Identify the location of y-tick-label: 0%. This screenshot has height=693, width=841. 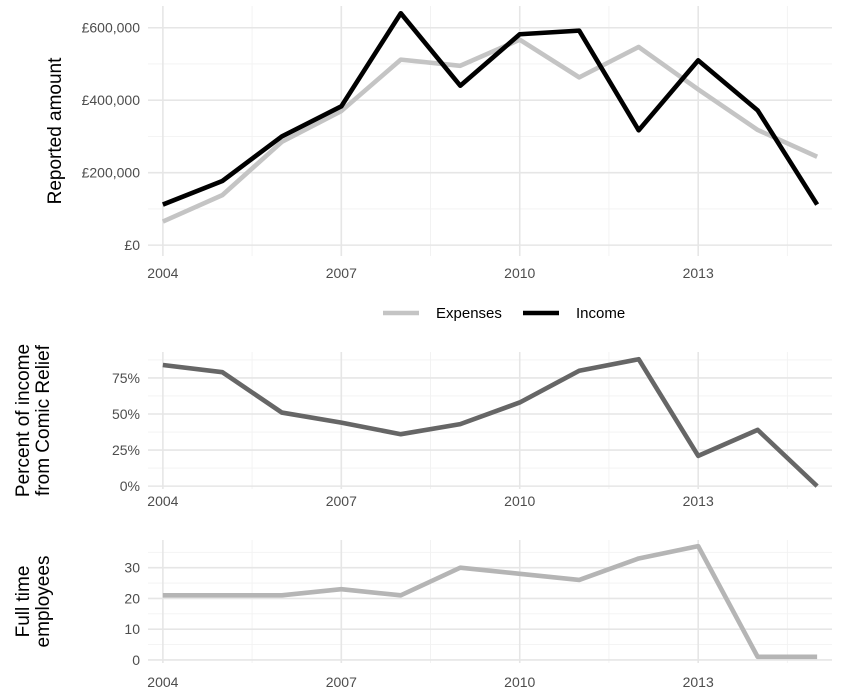
(130, 486).